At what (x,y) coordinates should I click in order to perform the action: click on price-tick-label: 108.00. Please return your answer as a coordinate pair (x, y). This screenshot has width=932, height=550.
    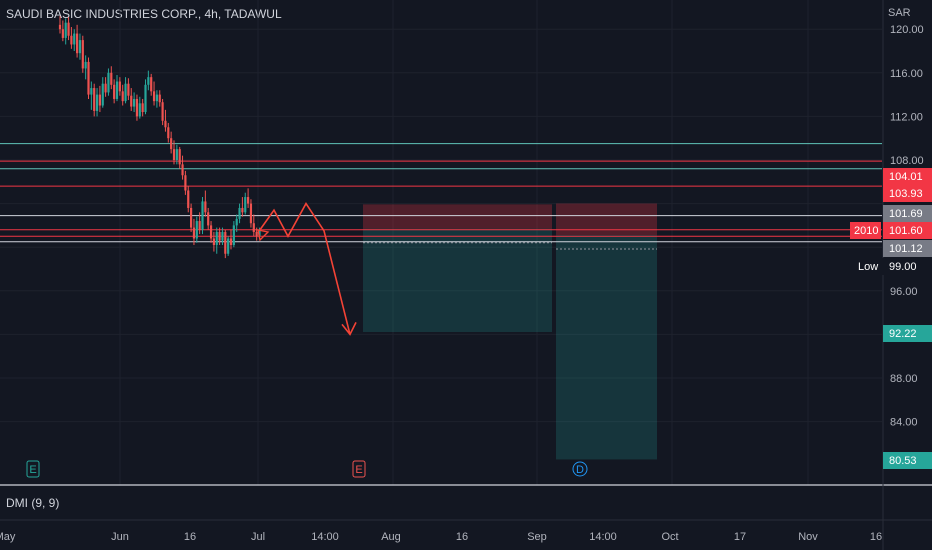
    Looking at the image, I should click on (907, 161).